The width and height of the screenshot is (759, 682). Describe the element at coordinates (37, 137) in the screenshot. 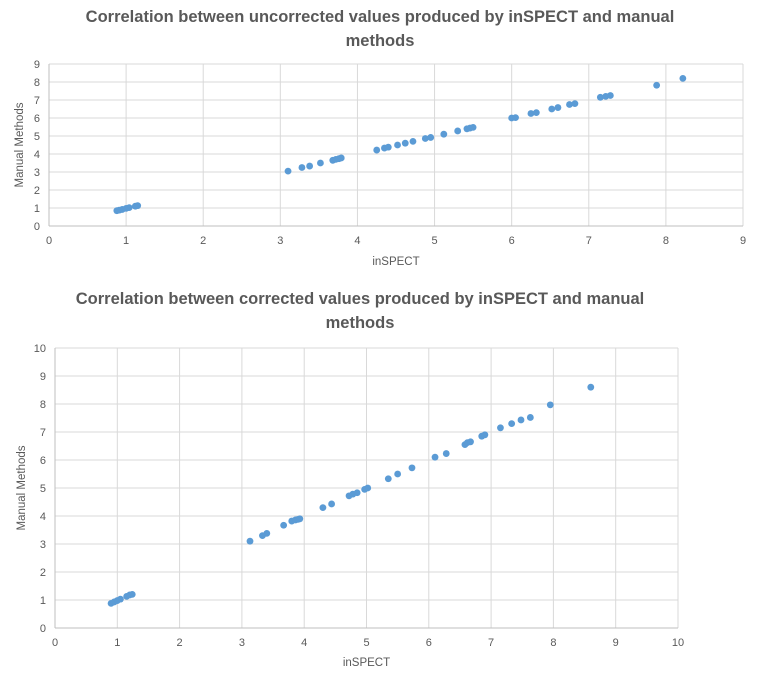

I see `chart1-y-tick-label: 5` at that location.